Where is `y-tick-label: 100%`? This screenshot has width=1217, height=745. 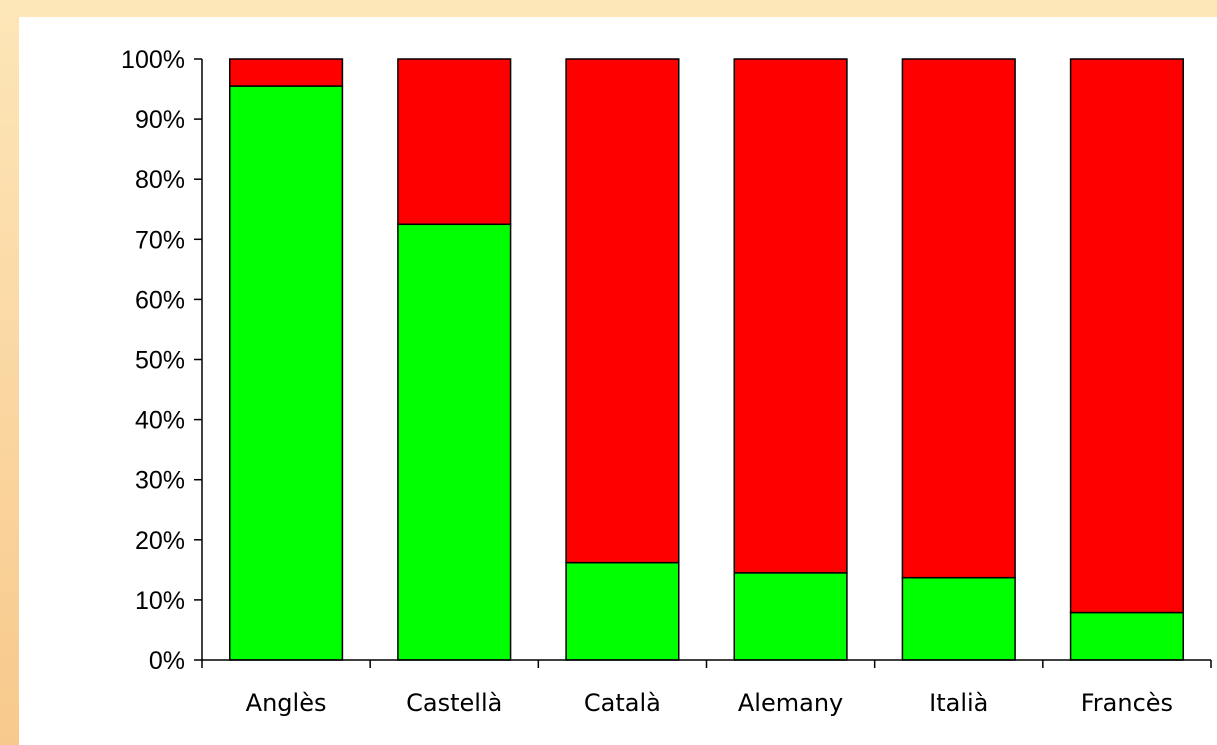
y-tick-label: 100% is located at coordinates (153, 60).